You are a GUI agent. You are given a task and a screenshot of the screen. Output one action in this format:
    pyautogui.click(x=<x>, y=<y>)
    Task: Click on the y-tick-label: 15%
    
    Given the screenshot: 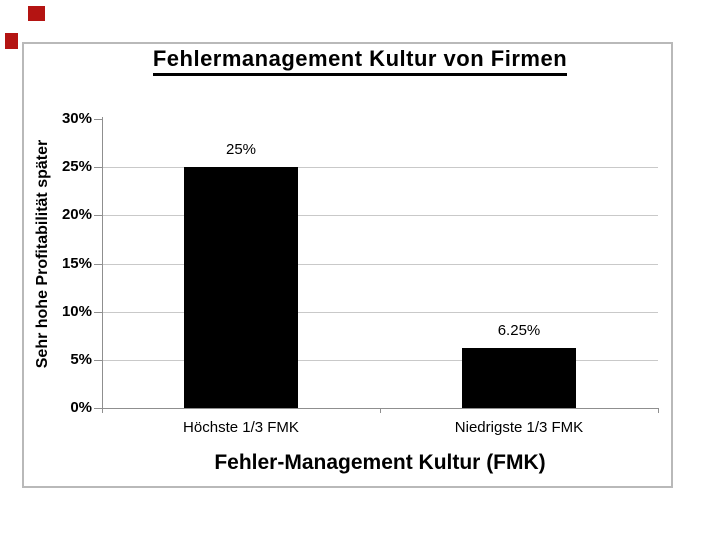 What is the action you would take?
    pyautogui.click(x=76, y=263)
    